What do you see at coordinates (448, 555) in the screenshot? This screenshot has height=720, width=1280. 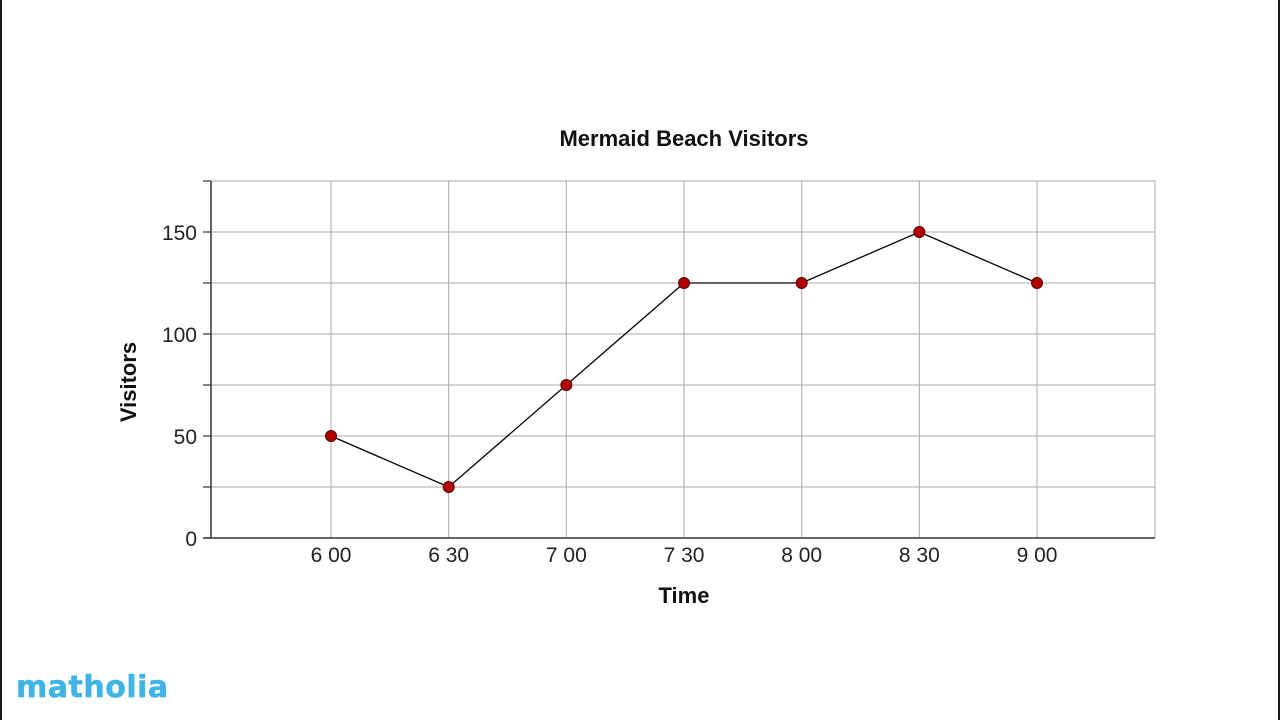 I see `x-tick-label: 6 30` at bounding box center [448, 555].